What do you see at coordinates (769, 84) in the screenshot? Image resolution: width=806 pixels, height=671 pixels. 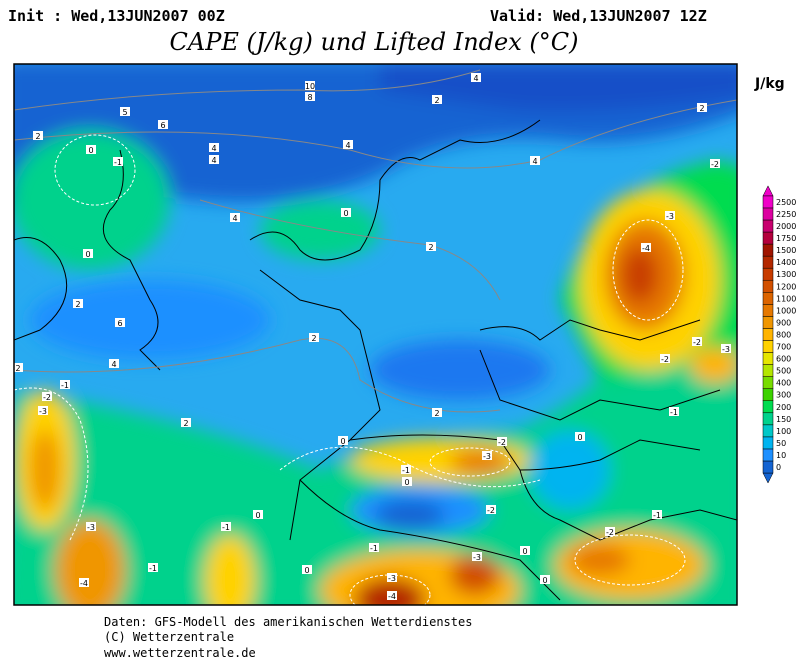 I see `colorbar-unit: J/kg` at bounding box center [769, 84].